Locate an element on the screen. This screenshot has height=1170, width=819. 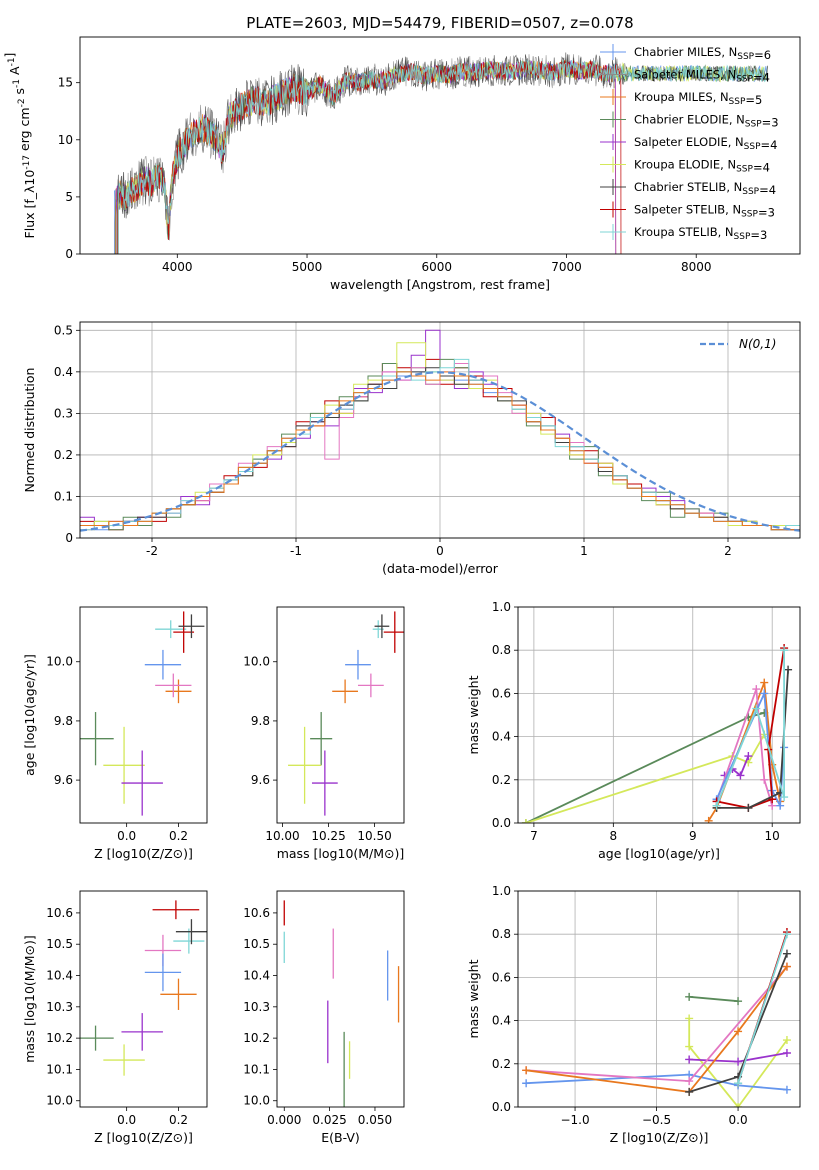
legend-label: Kroupa STELIB, NSSP=3 is located at coordinates (700, 233).